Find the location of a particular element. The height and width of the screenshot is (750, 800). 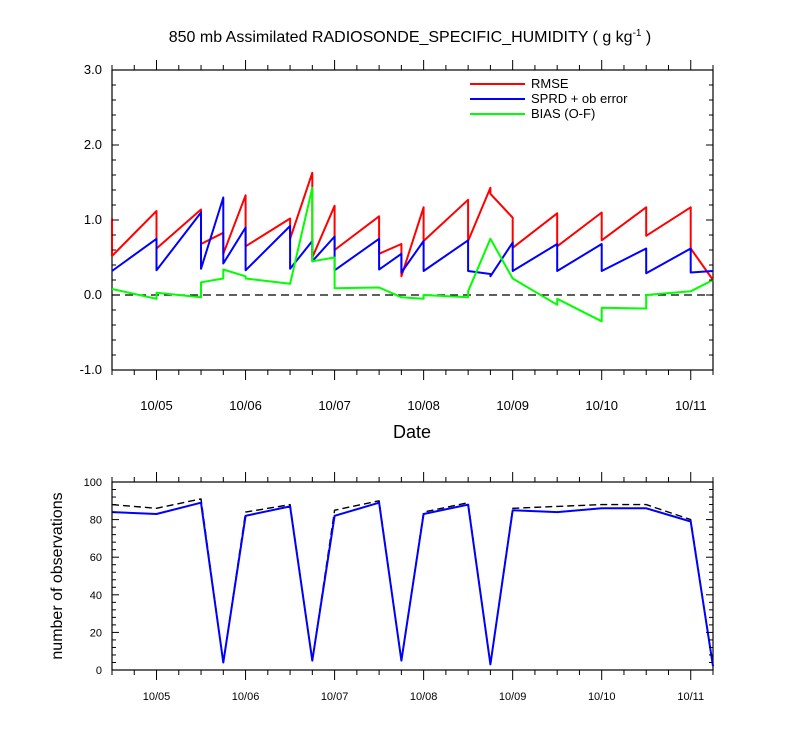

y-tick-label: 3.0 is located at coordinates (93, 69).